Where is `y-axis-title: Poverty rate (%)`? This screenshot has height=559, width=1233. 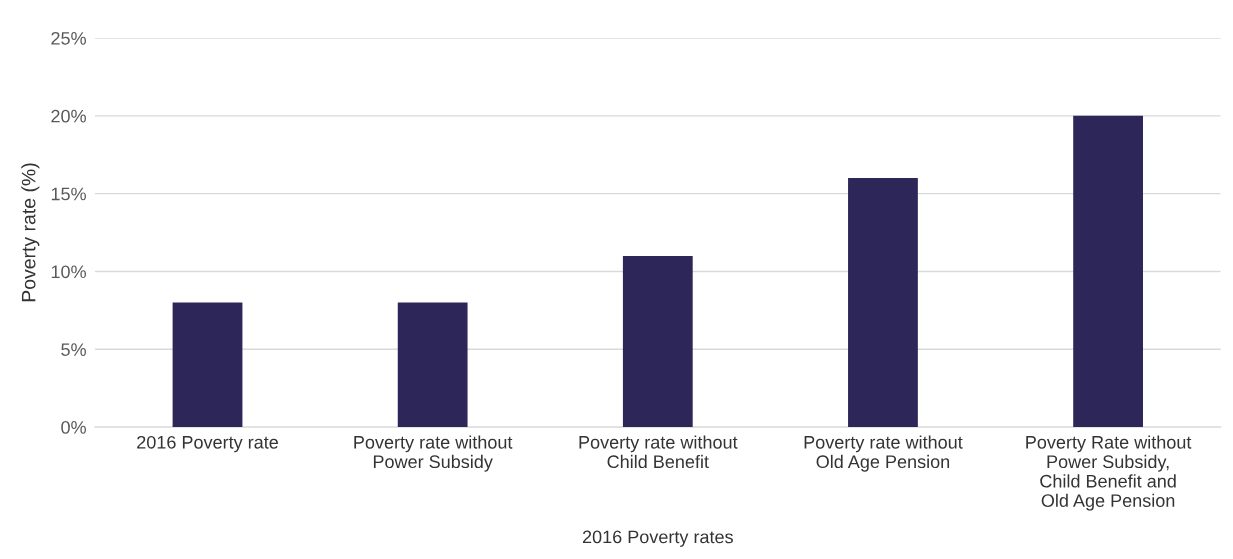 y-axis-title: Poverty rate (%) is located at coordinates (30, 232).